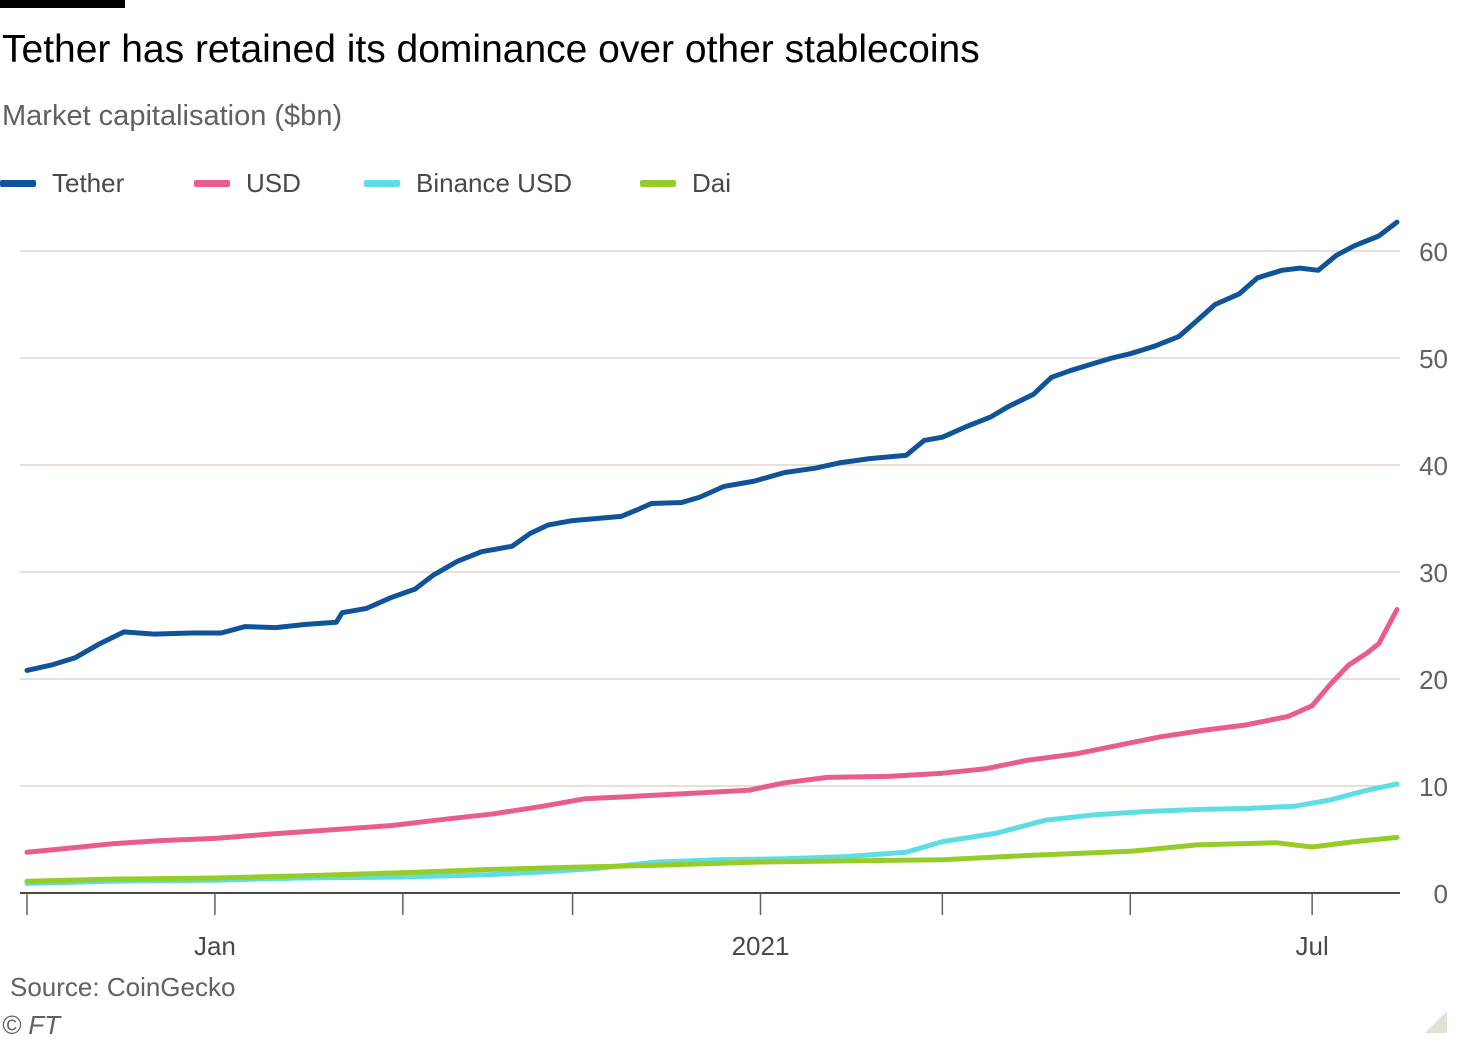  What do you see at coordinates (1441, 894) in the screenshot?
I see `y-tick-label-0: 0` at bounding box center [1441, 894].